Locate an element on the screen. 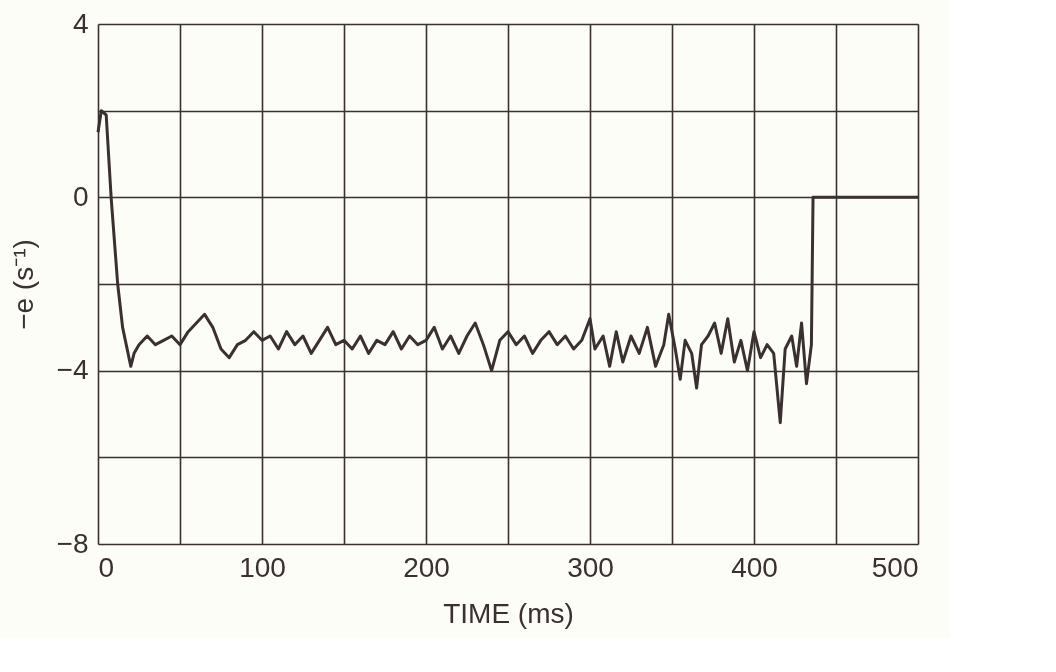 The height and width of the screenshot is (672, 1056). y-tick-label: 0 is located at coordinates (80, 196).